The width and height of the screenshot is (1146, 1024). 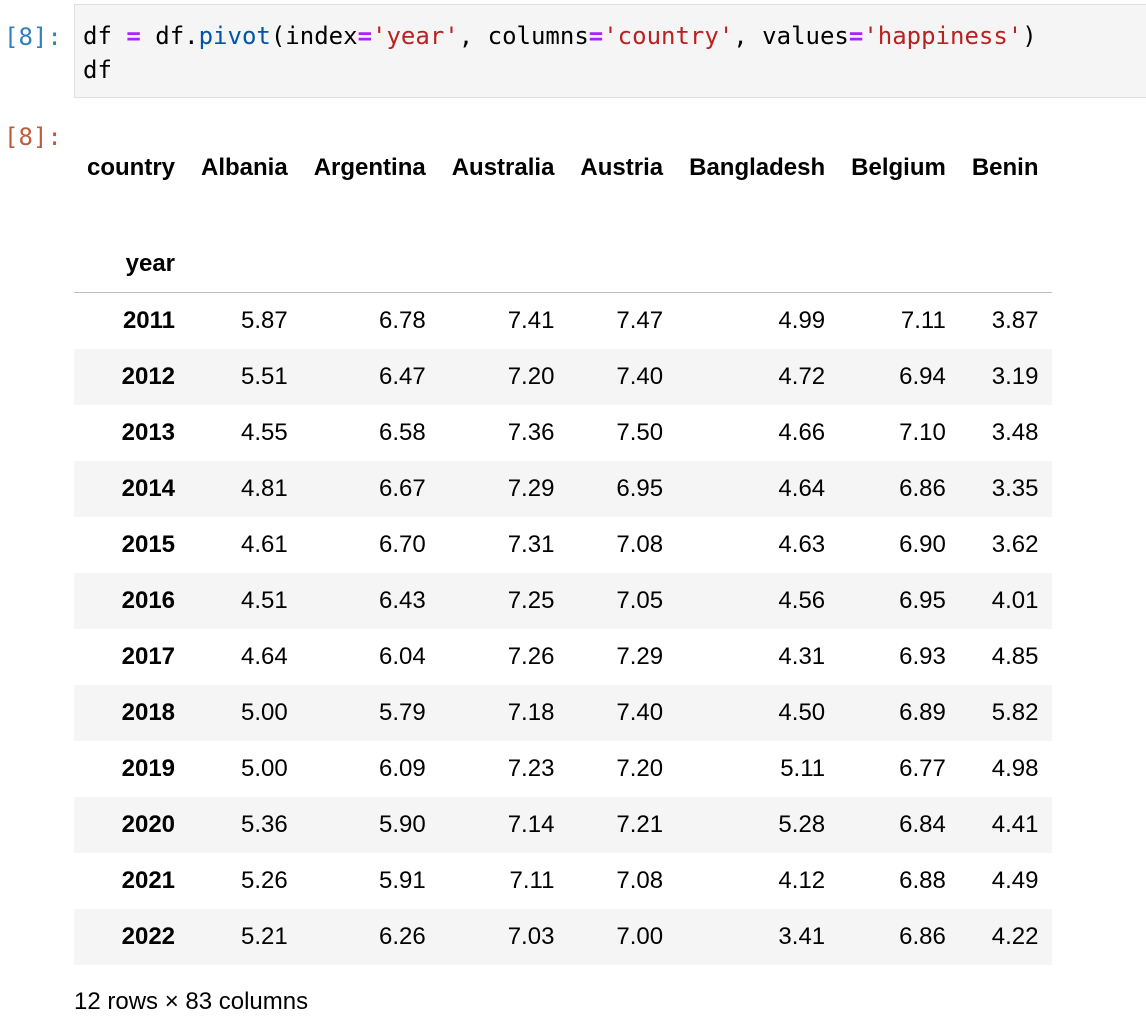 I want to click on column-header: Argentina, so click(x=369, y=167).